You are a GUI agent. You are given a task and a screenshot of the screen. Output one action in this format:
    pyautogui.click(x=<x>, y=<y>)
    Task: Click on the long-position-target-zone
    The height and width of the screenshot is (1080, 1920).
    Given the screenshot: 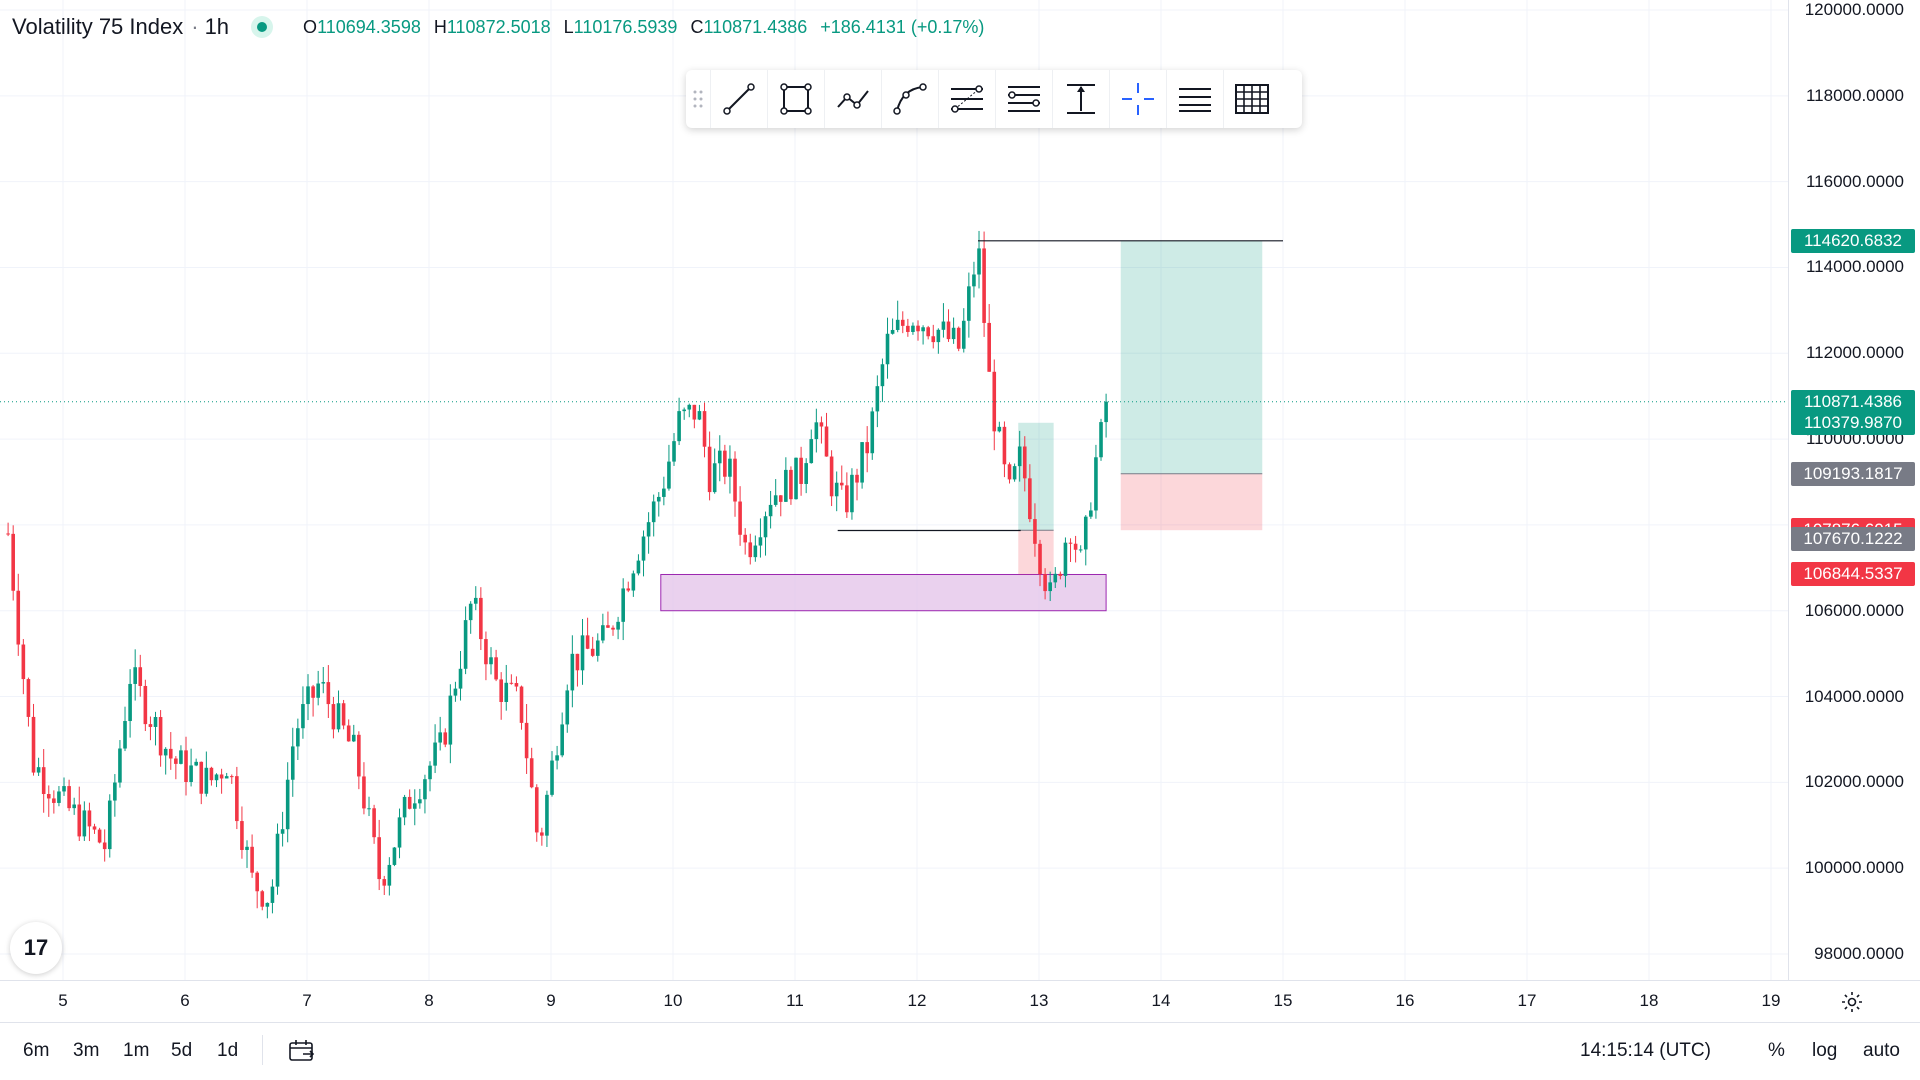 What is the action you would take?
    pyautogui.click(x=1191, y=357)
    